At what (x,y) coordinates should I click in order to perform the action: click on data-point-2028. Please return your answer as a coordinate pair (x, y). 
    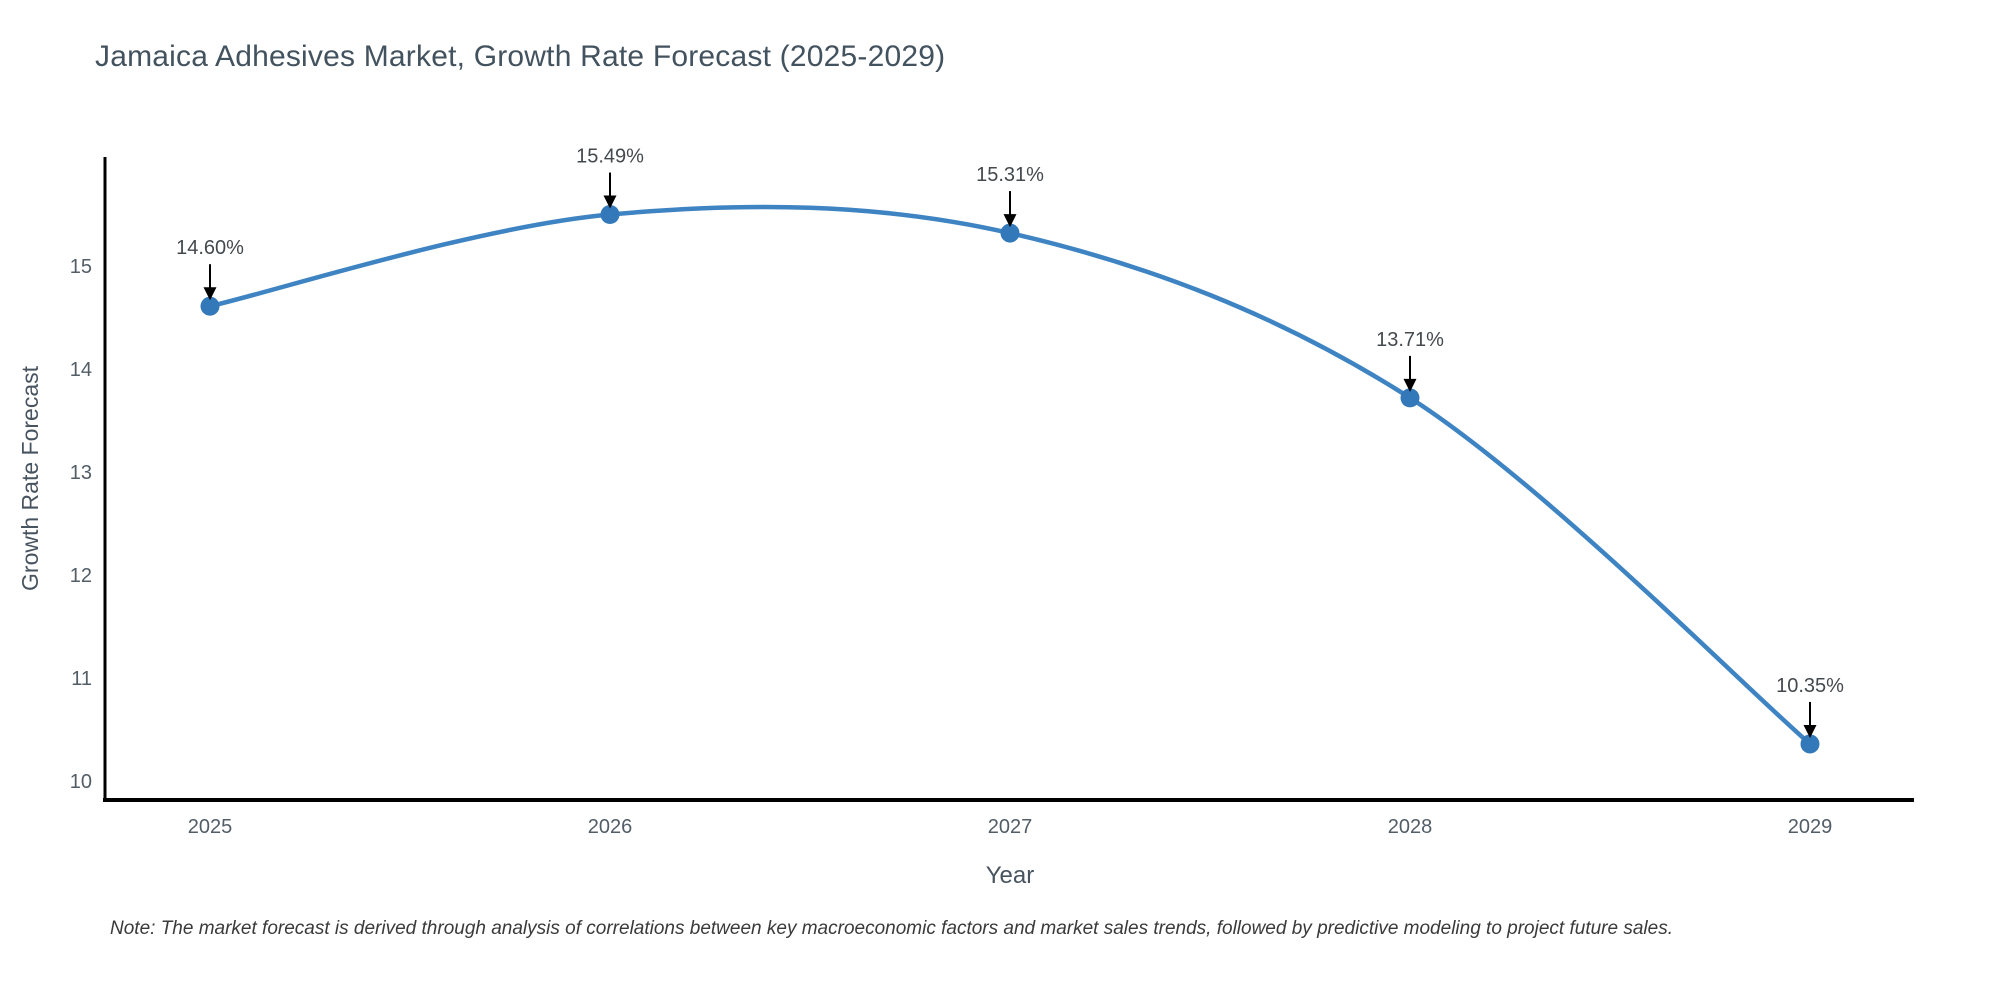
    Looking at the image, I should click on (1410, 398).